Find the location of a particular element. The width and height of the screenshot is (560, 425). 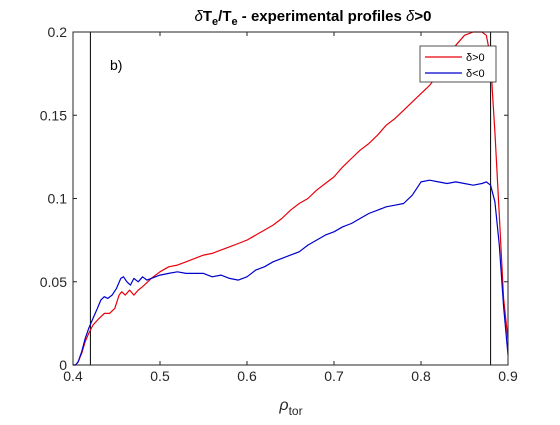

legend-box is located at coordinates (458, 64).